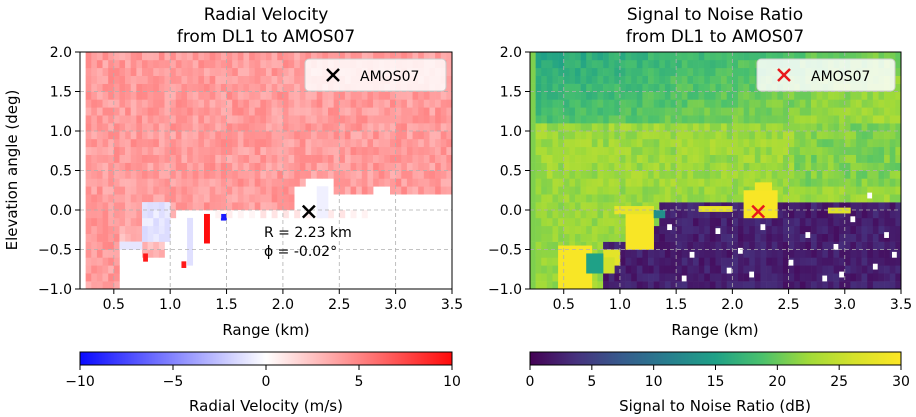  Describe the element at coordinates (826, 75) in the screenshot. I see `snr-legend-box` at that location.